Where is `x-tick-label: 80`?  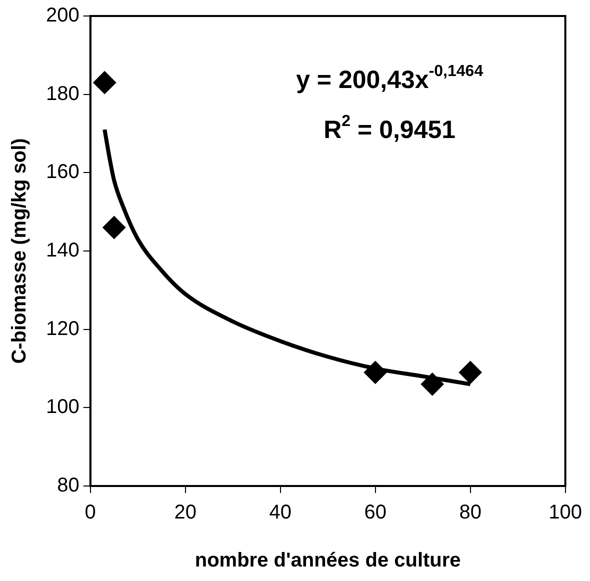
x-tick-label: 80 is located at coordinates (470, 513).